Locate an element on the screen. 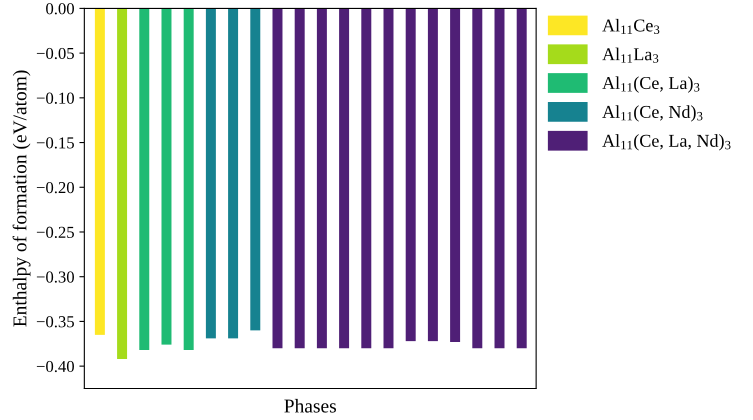  legend-label: Al$_{11}$La$_{3}$ is located at coordinates (630, 55).